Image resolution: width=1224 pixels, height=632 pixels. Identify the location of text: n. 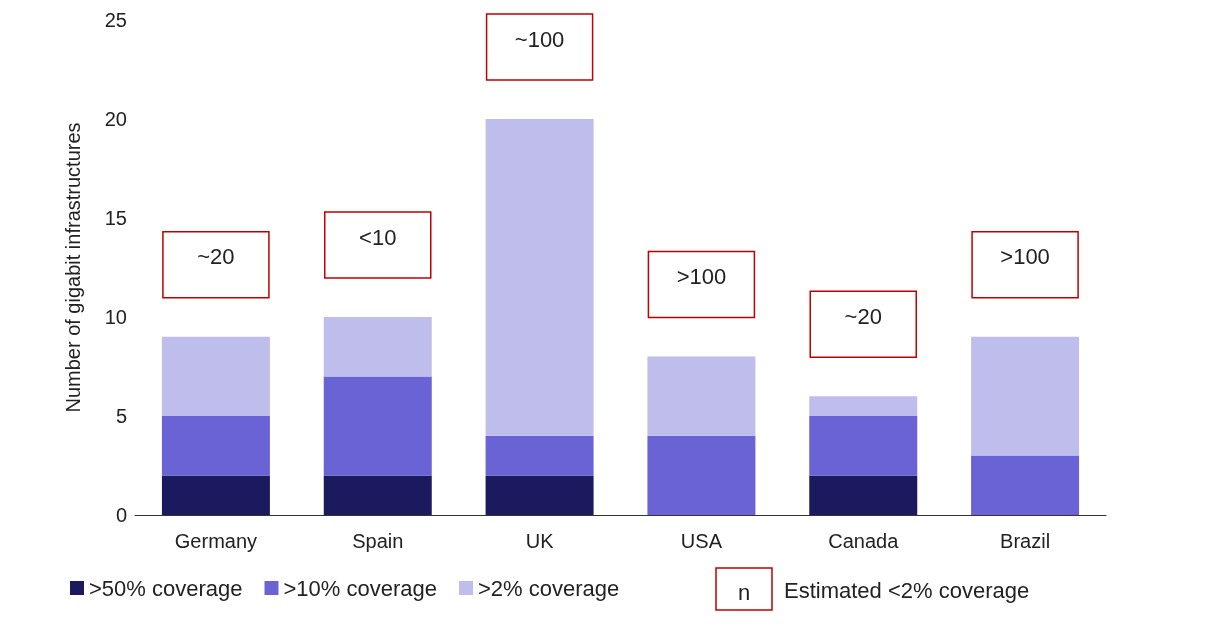
(744, 592).